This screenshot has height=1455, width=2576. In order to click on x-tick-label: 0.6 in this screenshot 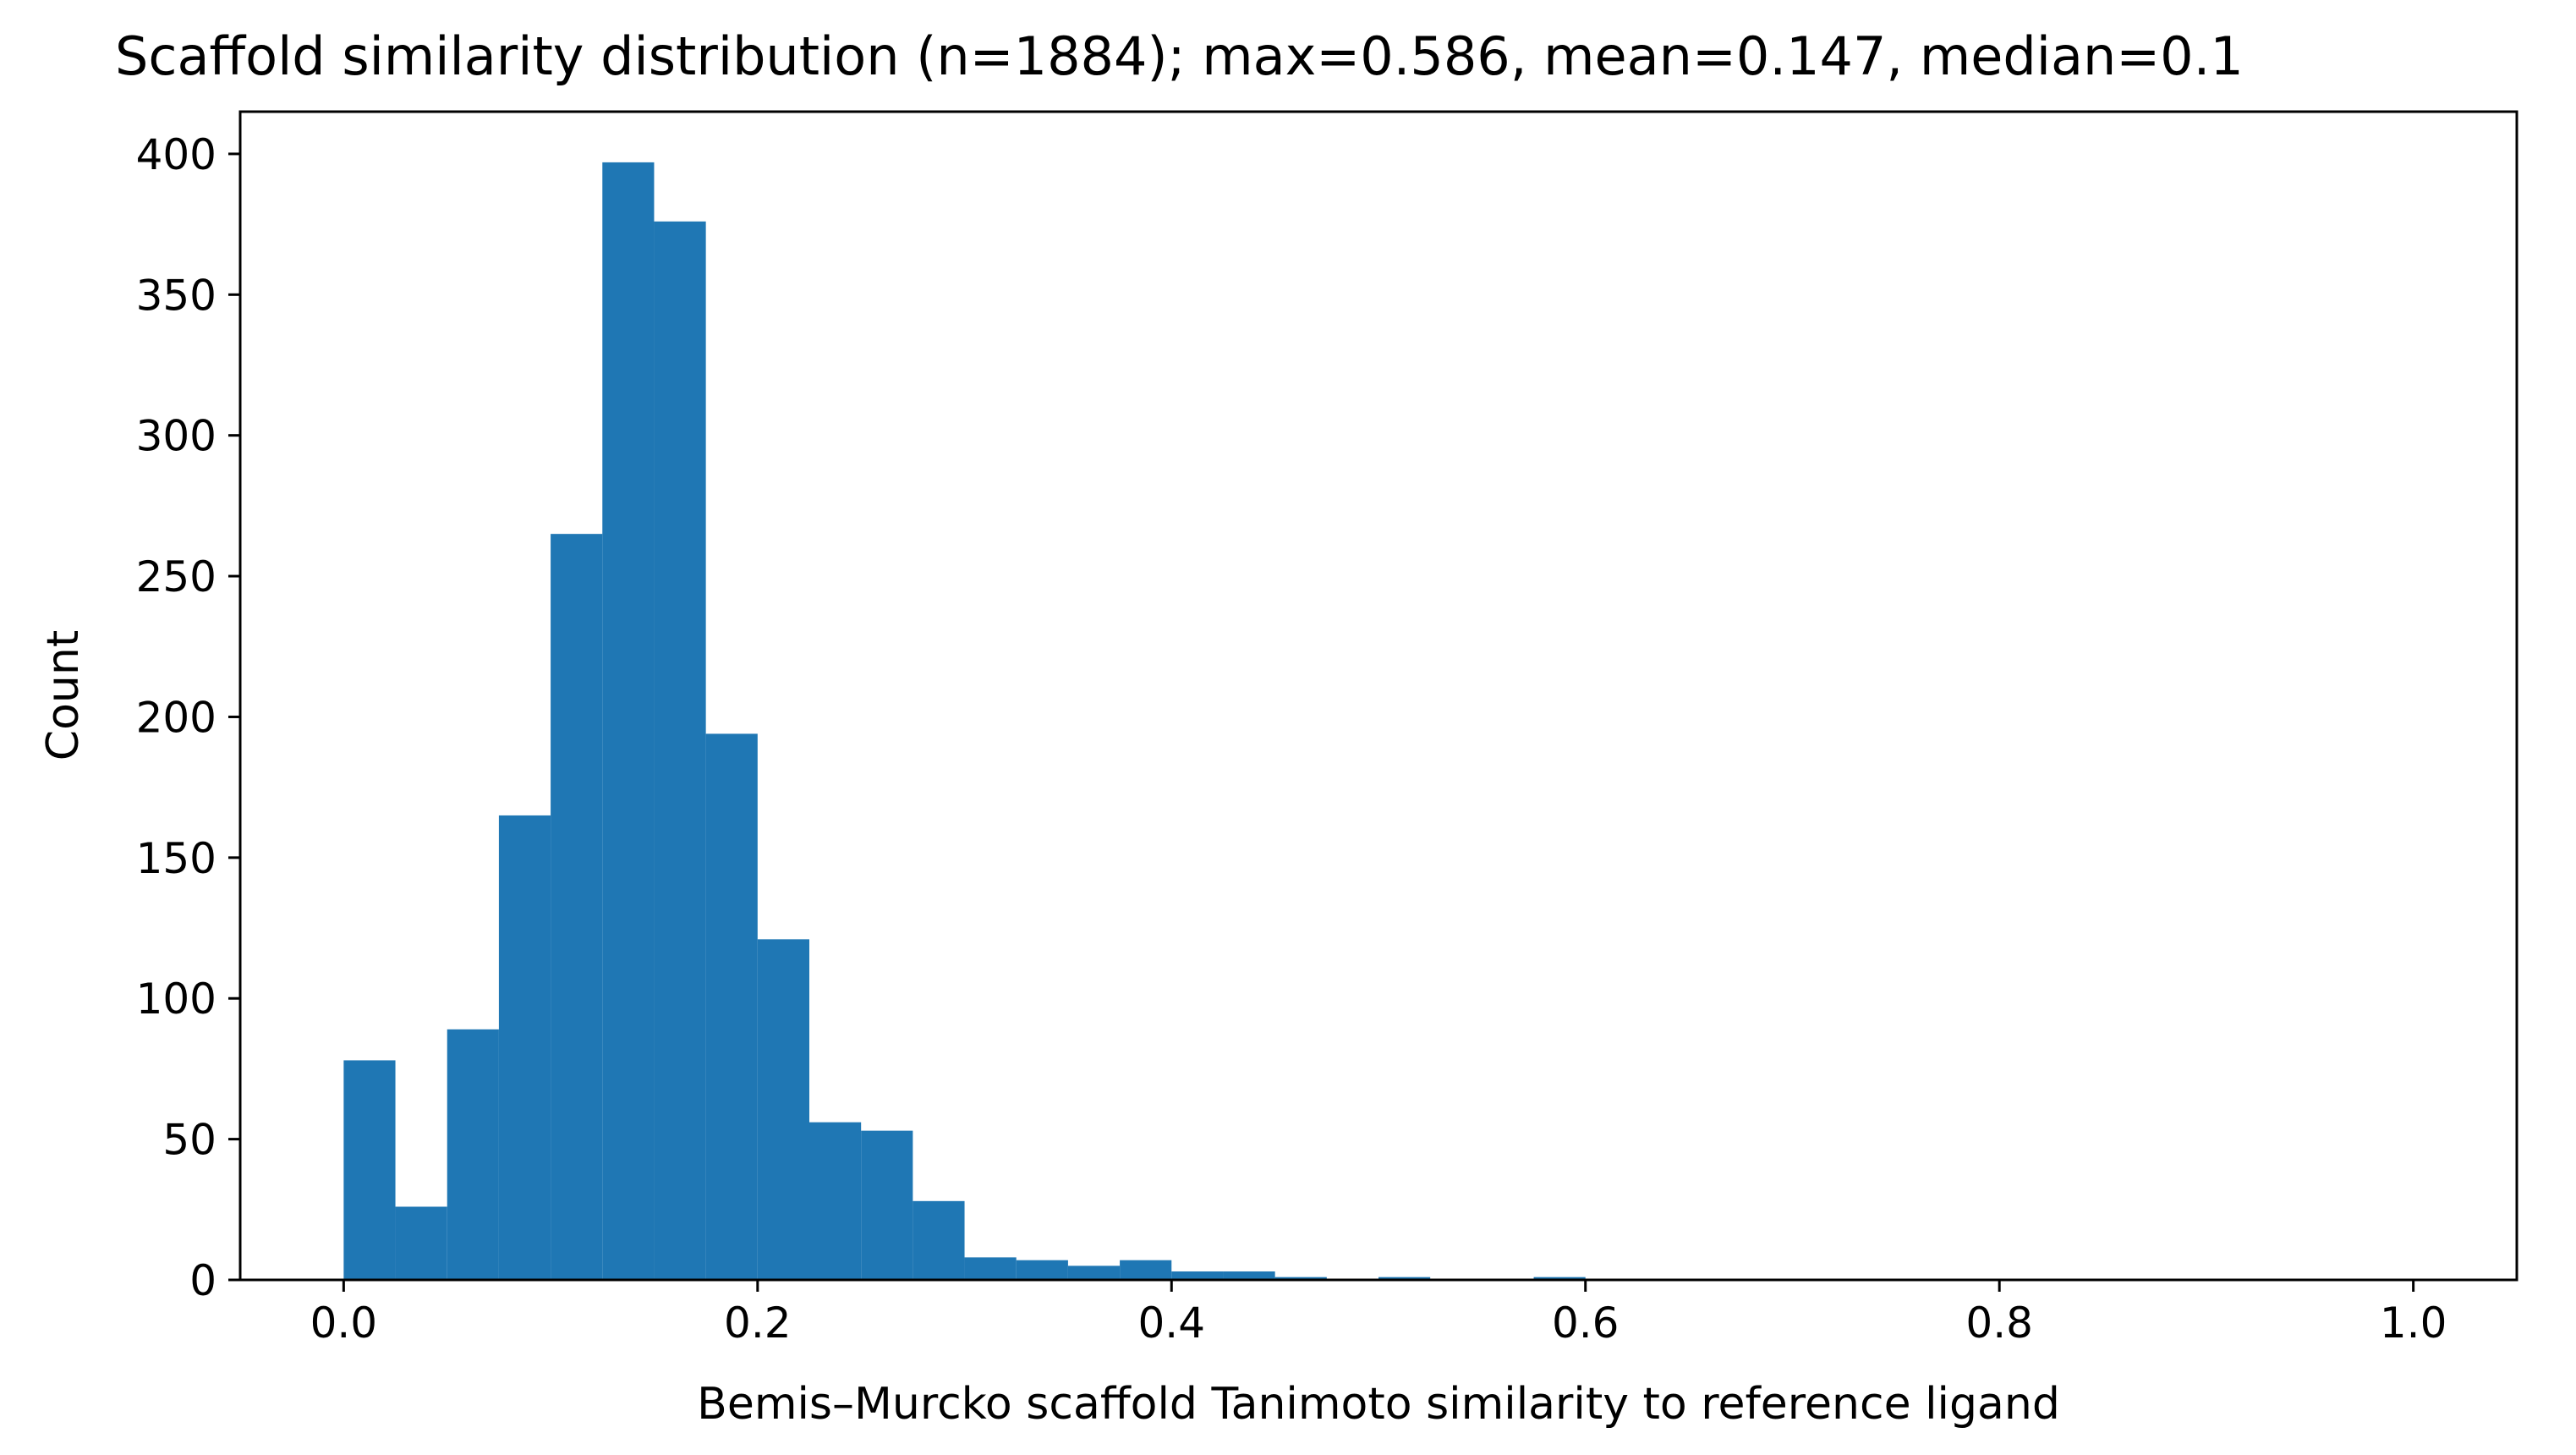, I will do `click(1586, 1323)`.